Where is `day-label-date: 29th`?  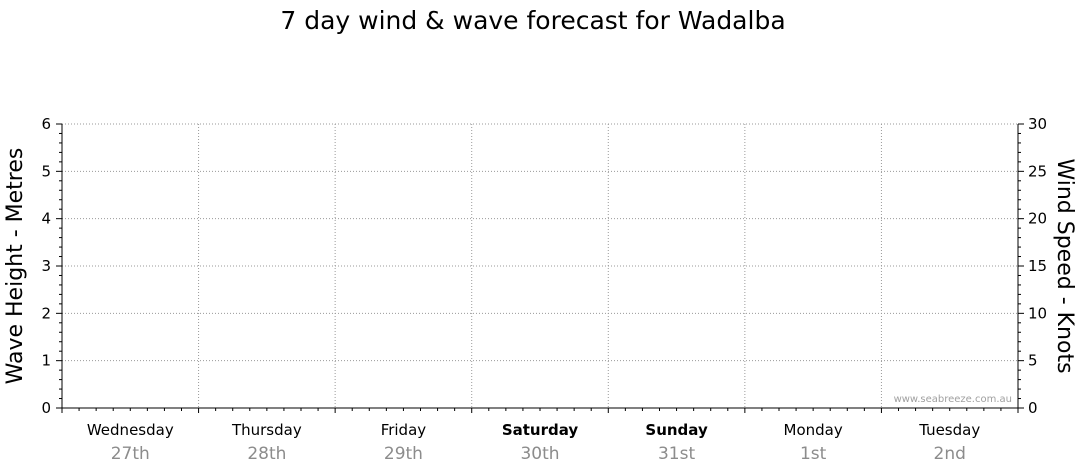
day-label-date: 29th is located at coordinates (403, 454).